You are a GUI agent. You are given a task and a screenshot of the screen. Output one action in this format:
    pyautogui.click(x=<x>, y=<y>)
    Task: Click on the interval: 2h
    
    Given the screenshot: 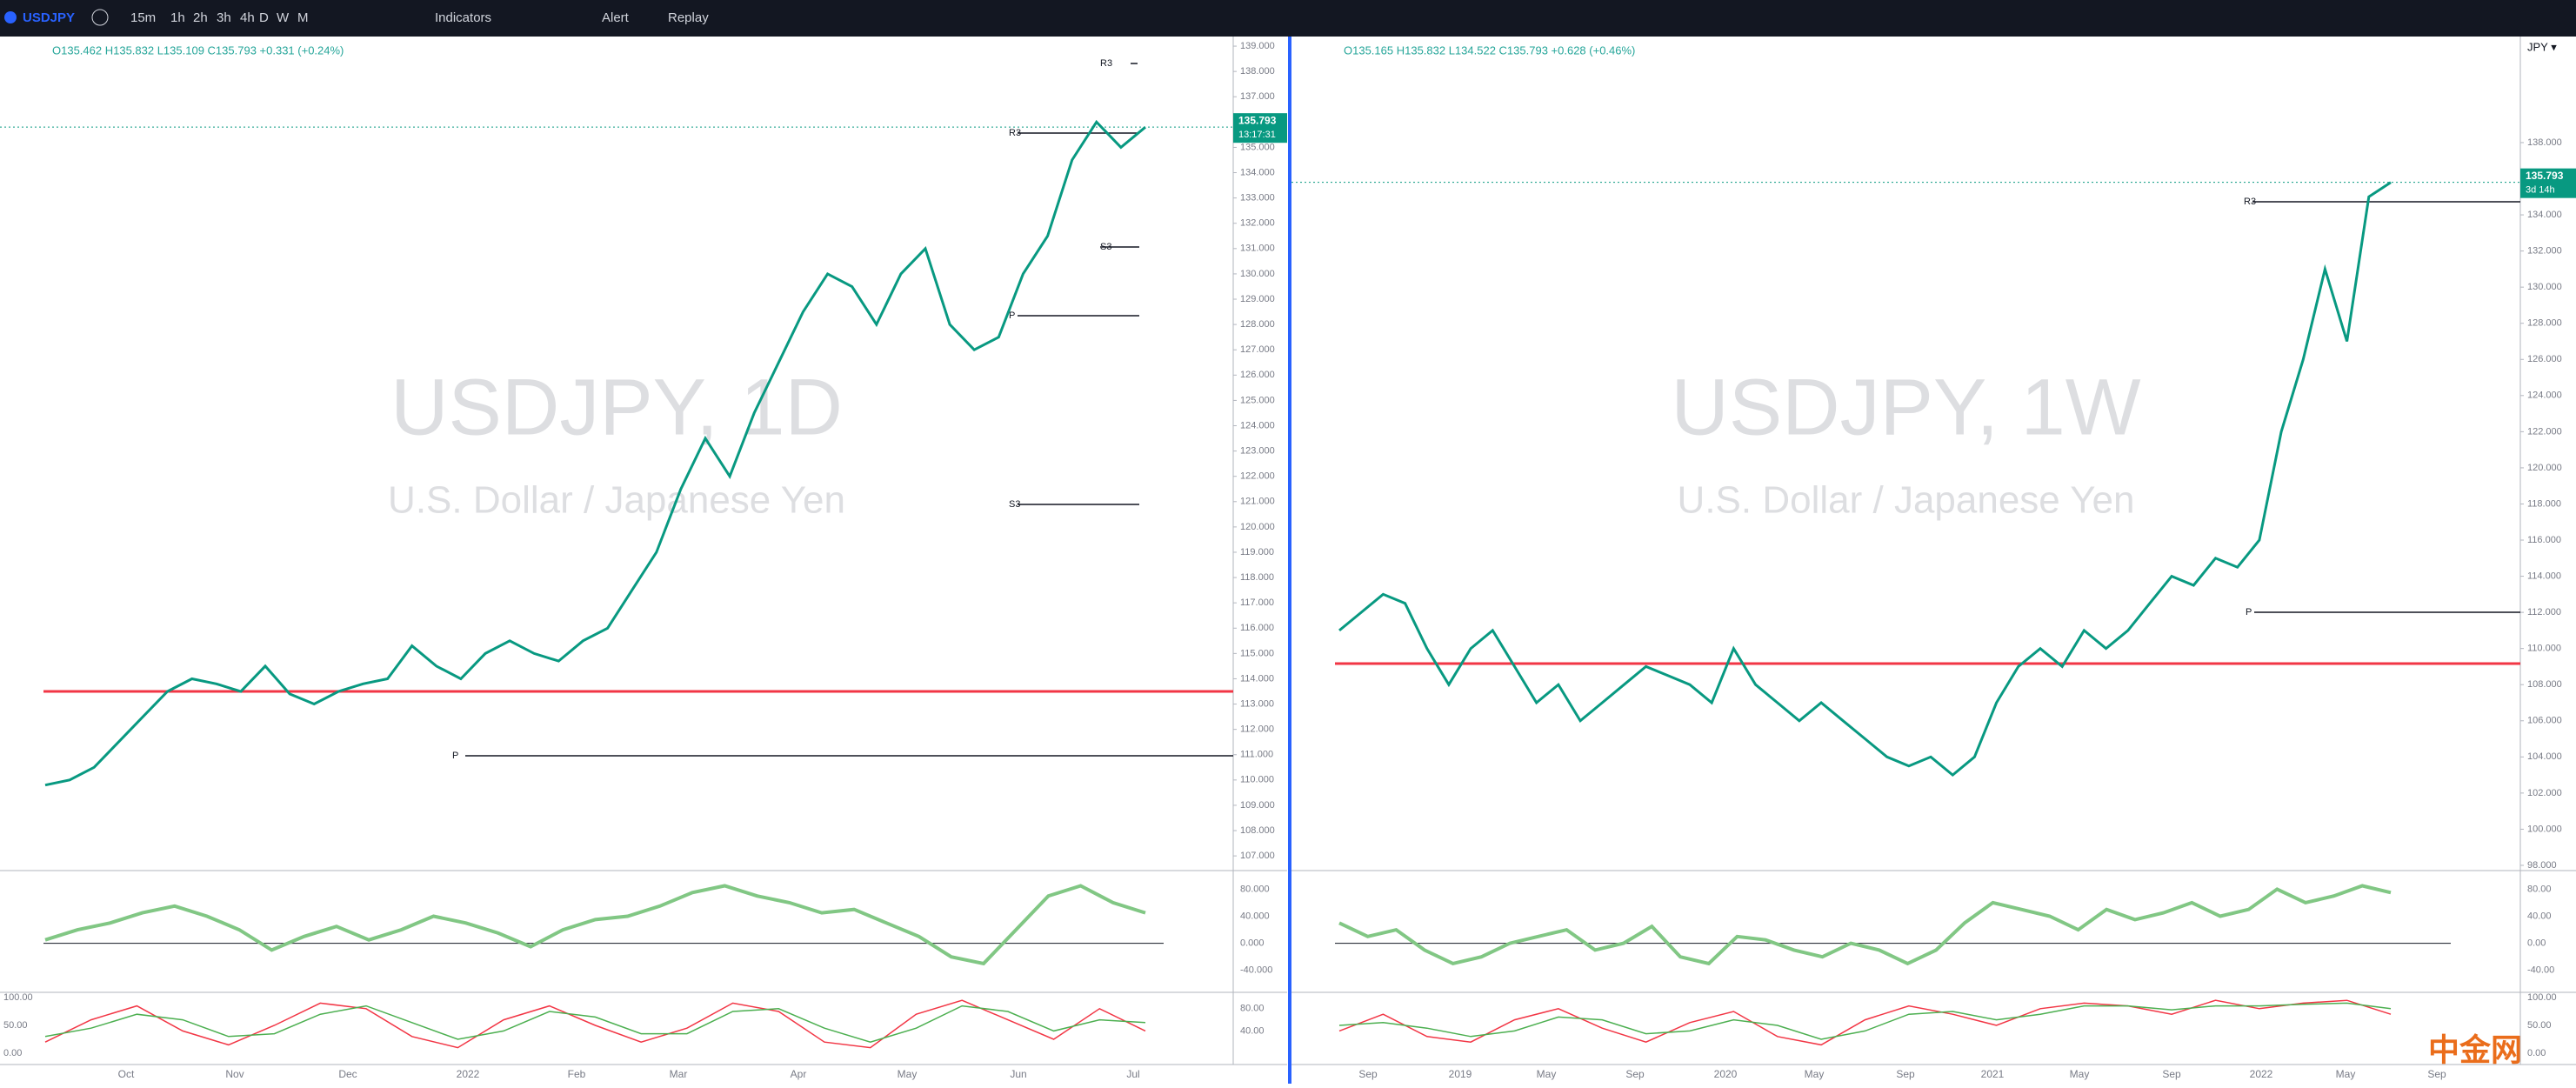 What is the action you would take?
    pyautogui.click(x=200, y=17)
    